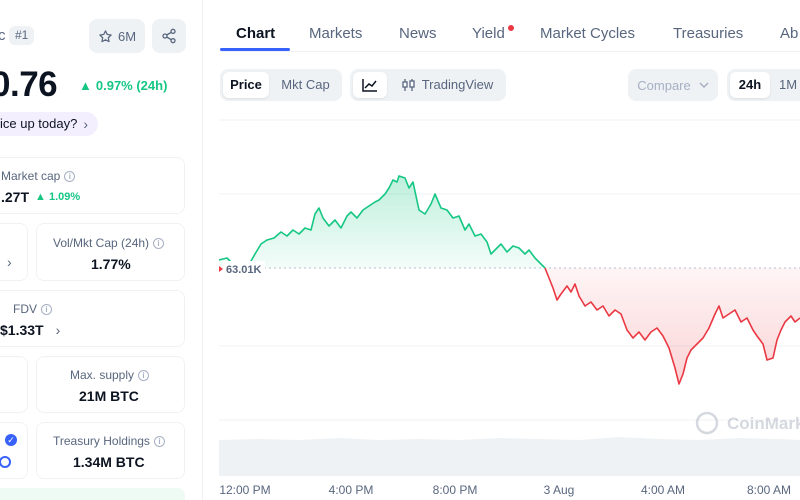 This screenshot has width=800, height=500. I want to click on tabs-divider, so click(510, 51).